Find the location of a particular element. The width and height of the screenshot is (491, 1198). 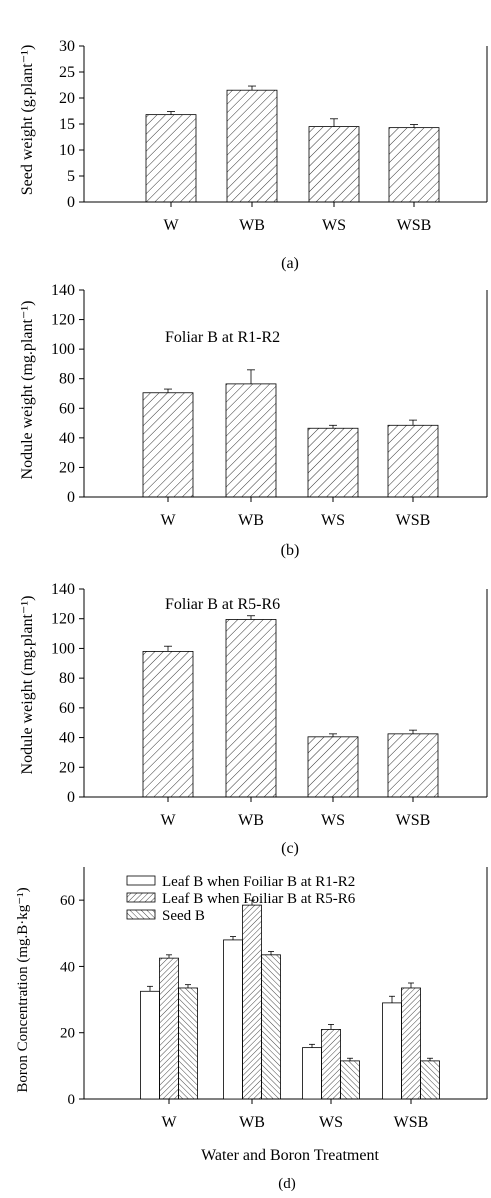

panel-a-plot: 0 5 10 15 20 25 30 W WB WS WSB is located at coordinates (273, 136).